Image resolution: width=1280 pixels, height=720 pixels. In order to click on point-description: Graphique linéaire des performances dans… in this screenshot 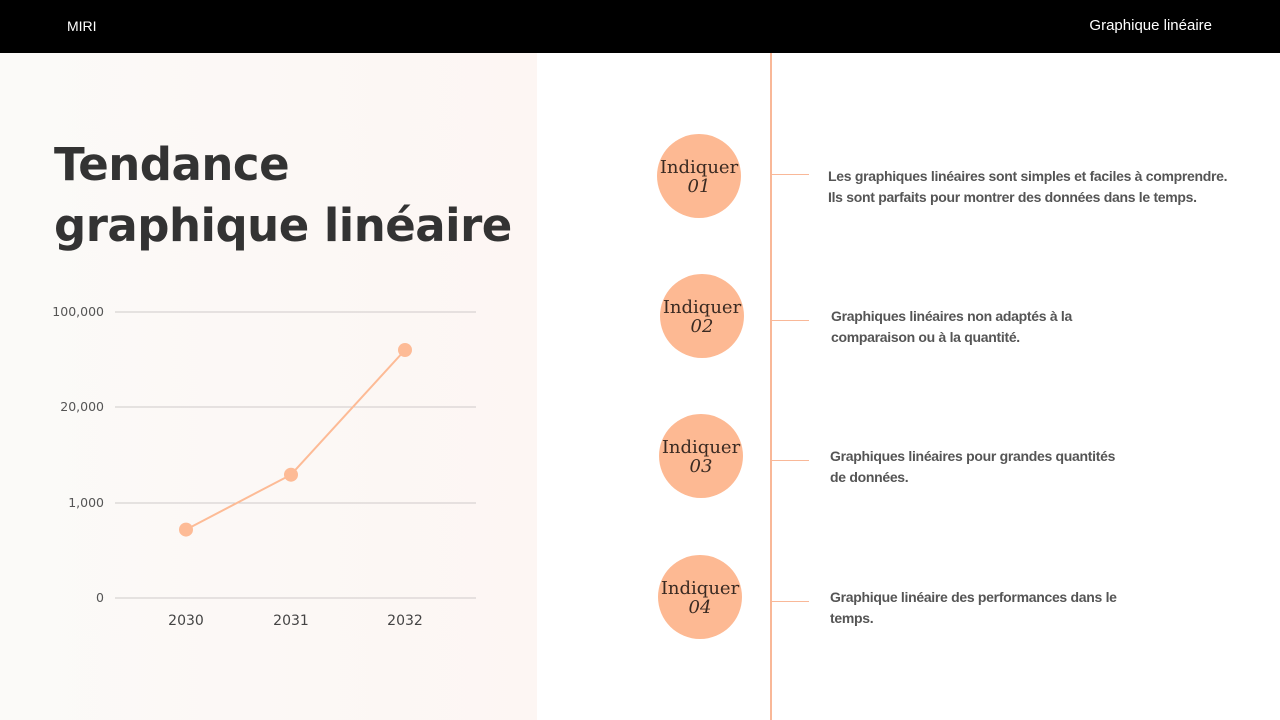, I will do `click(973, 608)`.